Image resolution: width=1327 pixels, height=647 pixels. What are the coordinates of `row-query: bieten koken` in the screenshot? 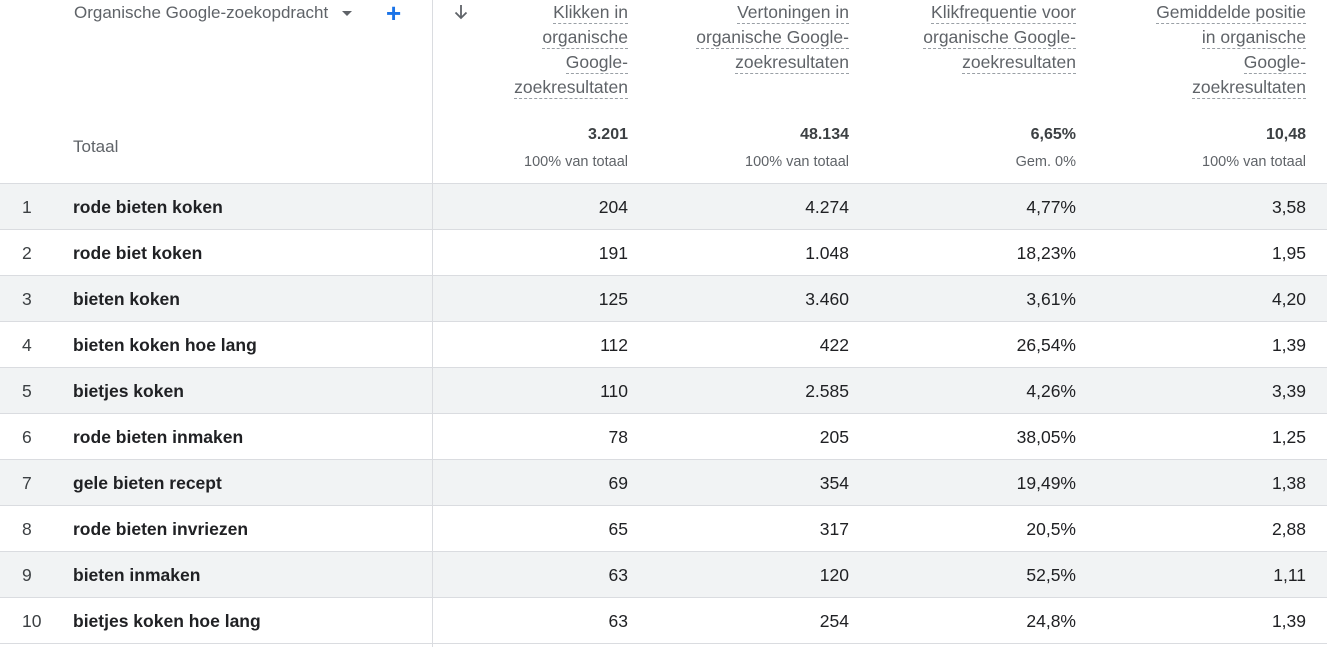 It's located at (126, 299).